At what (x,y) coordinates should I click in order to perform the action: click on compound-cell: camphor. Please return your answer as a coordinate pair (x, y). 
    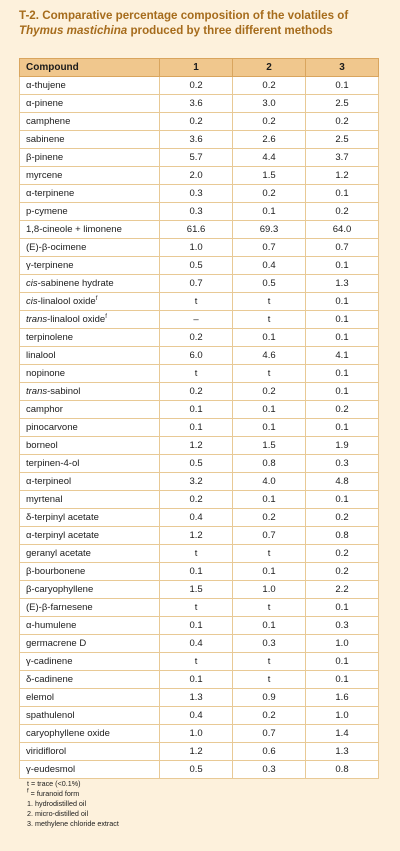
    Looking at the image, I should click on (89, 409).